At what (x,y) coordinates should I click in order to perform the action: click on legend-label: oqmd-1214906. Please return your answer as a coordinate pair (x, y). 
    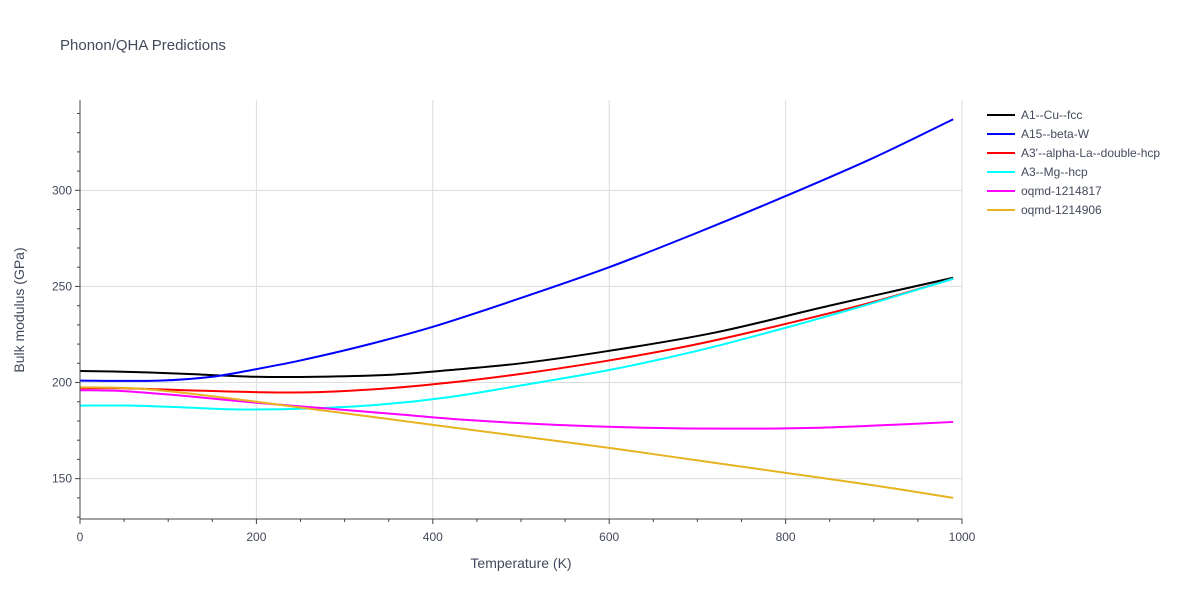
    Looking at the image, I should click on (1061, 210).